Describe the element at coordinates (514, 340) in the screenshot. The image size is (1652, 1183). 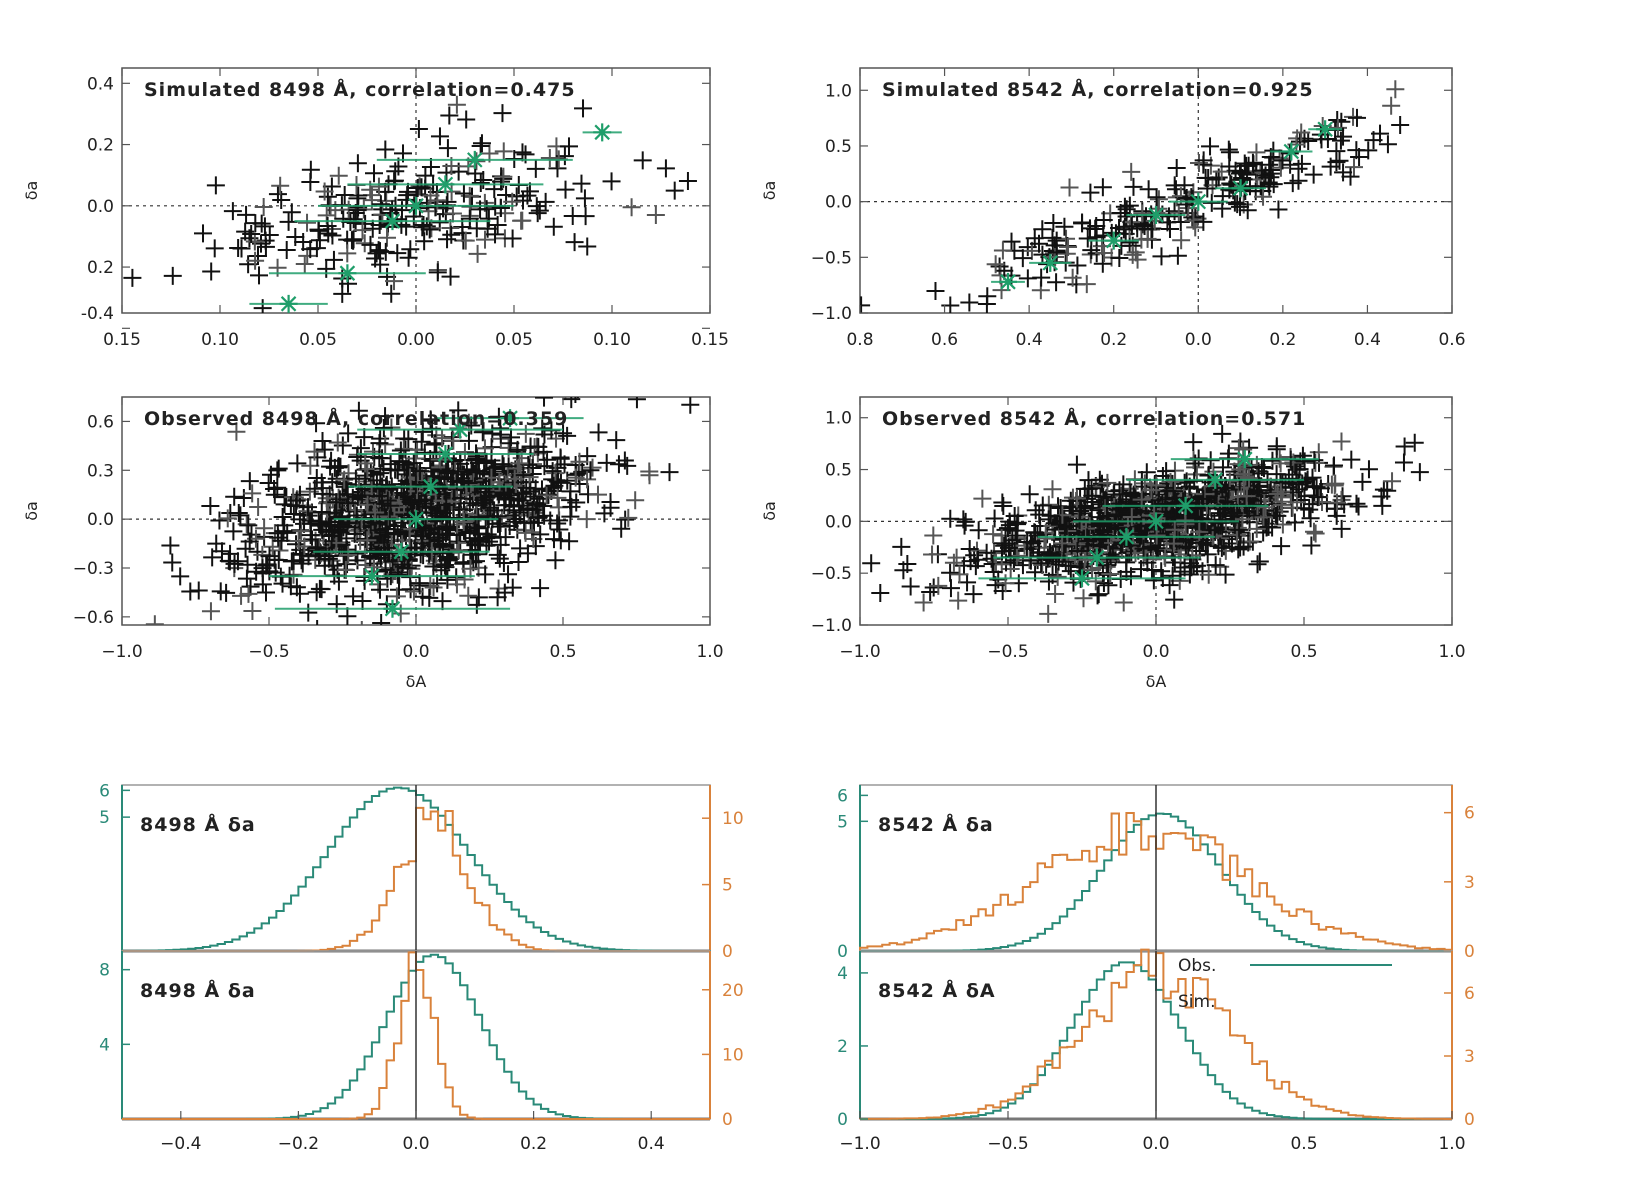
I see `x-tick-label: 0.05` at that location.